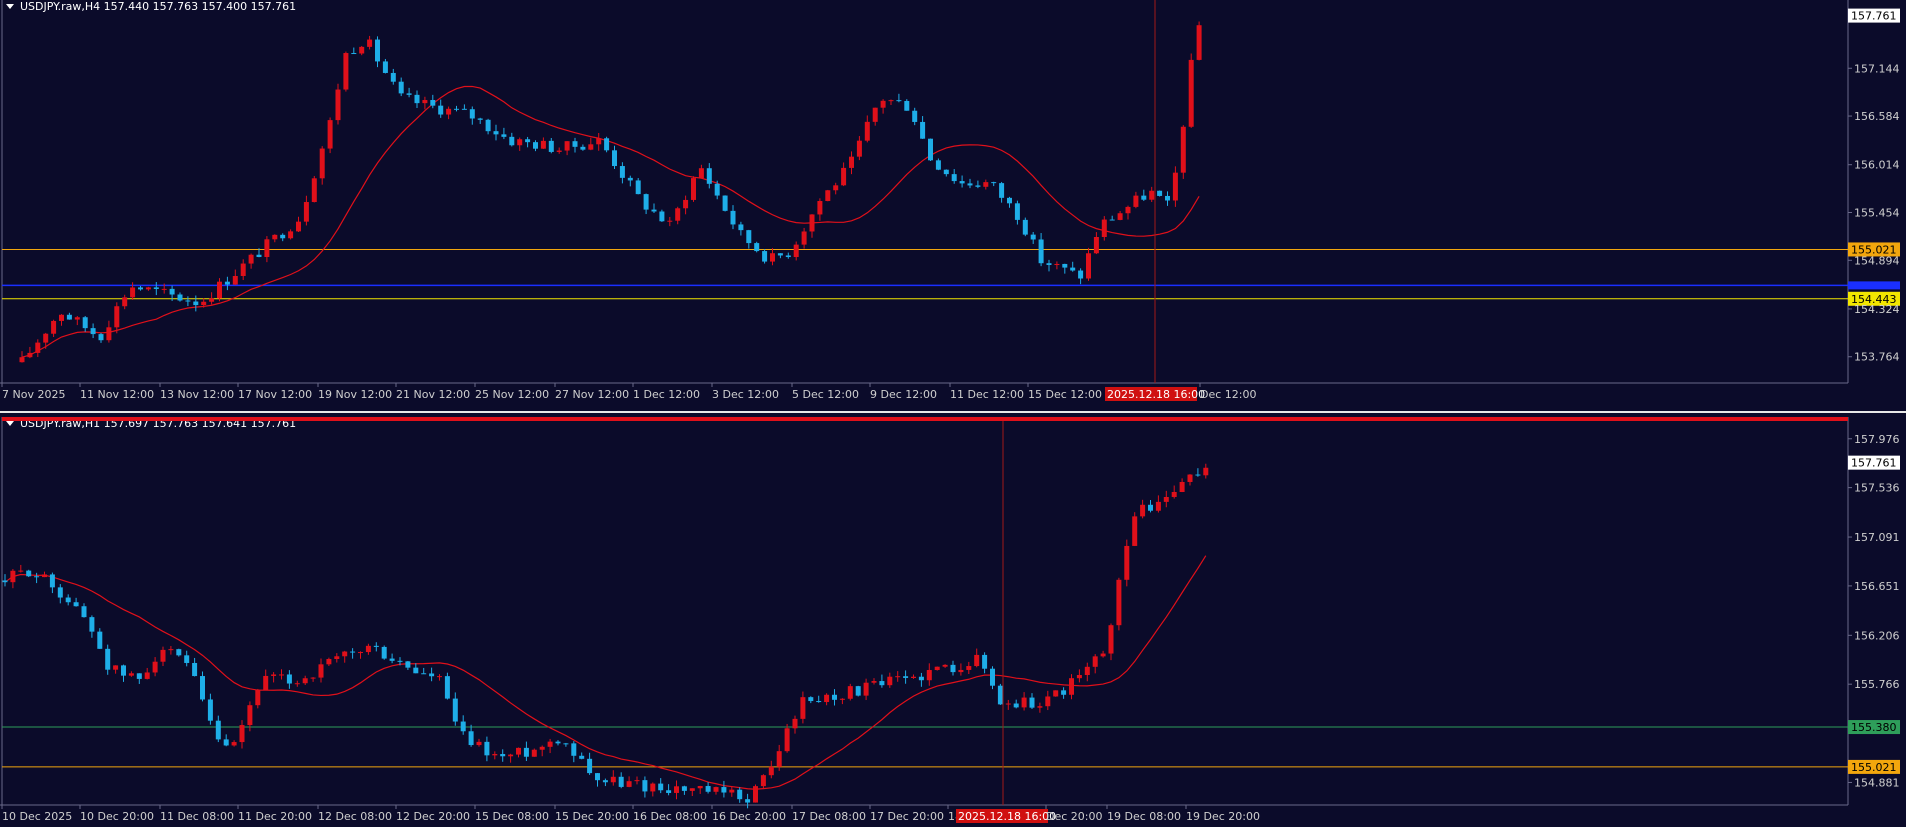 The width and height of the screenshot is (1906, 827). Describe the element at coordinates (1874, 299) in the screenshot. I see `level-price-label: 154.443` at that location.